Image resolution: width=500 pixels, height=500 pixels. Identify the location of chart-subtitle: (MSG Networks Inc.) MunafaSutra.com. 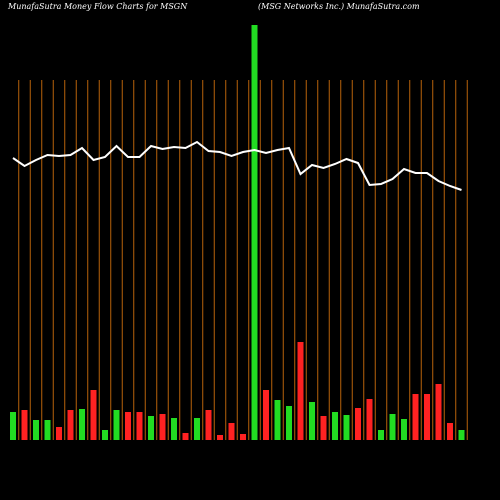
(339, 6).